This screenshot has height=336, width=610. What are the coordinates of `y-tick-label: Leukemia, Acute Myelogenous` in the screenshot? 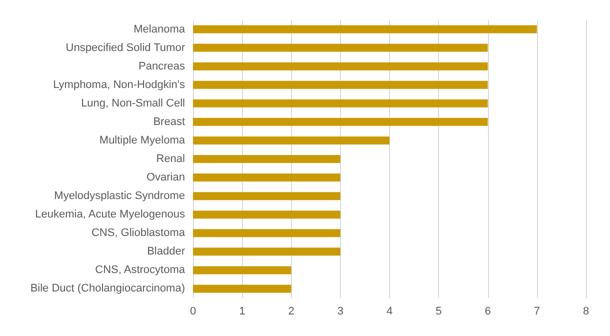 It's located at (110, 214).